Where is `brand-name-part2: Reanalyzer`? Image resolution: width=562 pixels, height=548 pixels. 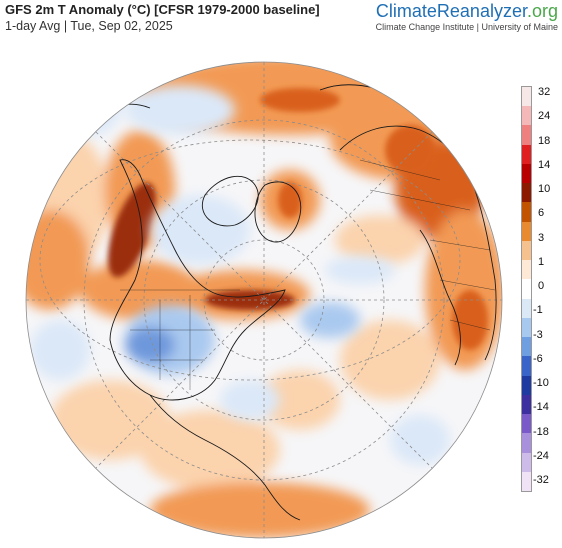 brand-name-part2: Reanalyzer is located at coordinates (481, 11).